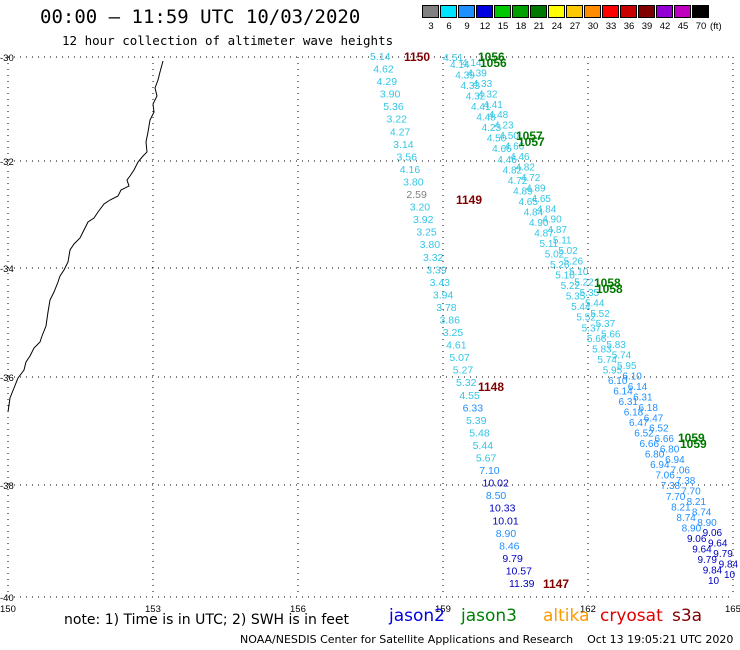 Image resolution: width=740 pixels, height=650 pixels. I want to click on swh-value: 3.14, so click(403, 145).